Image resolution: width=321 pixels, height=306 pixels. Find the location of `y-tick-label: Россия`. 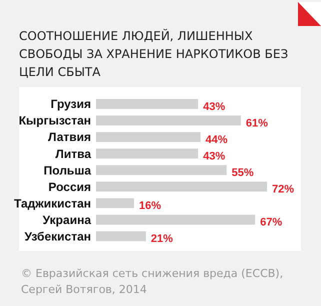

y-tick-label: Россия is located at coordinates (69, 187).